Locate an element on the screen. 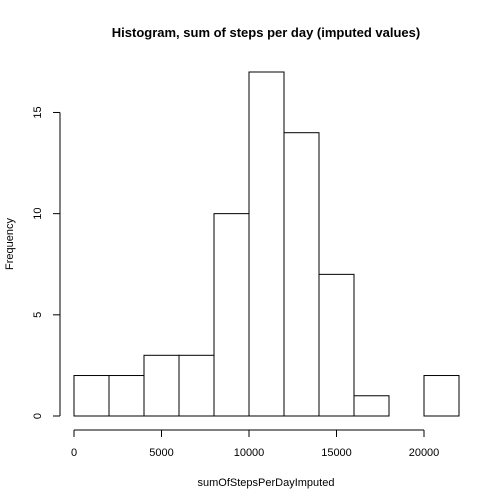 This screenshot has width=504, height=504. x-axis-label: sumOfStepsPerDayImputed is located at coordinates (266, 483).